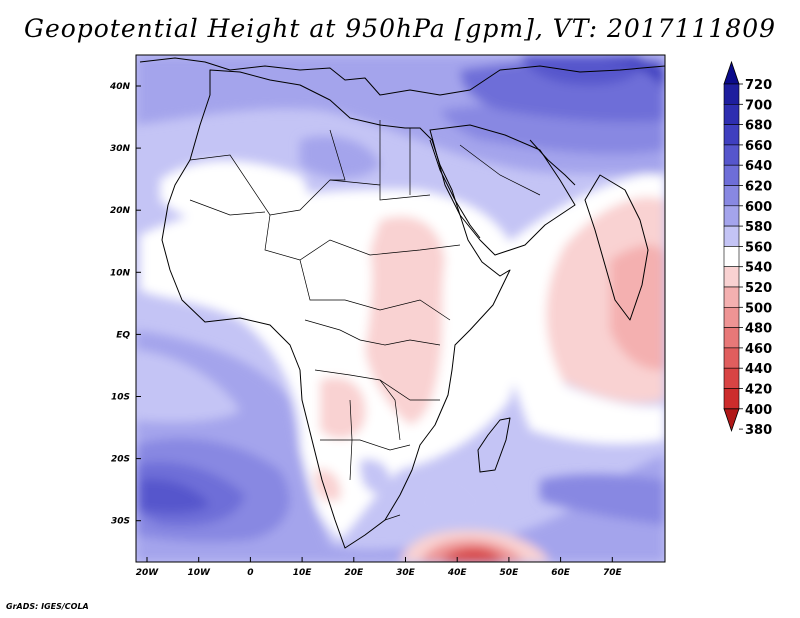 This screenshot has height=618, width=800. Describe the element at coordinates (455, 189) in the screenshot. I see `red-sea` at that location.